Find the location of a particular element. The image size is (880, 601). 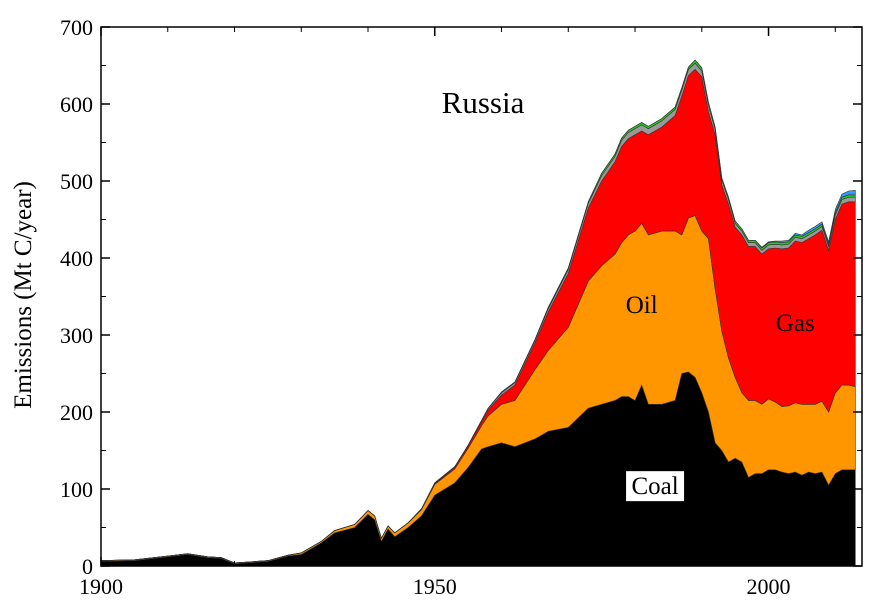

y-tick-label-700: 700 is located at coordinates (76, 27).